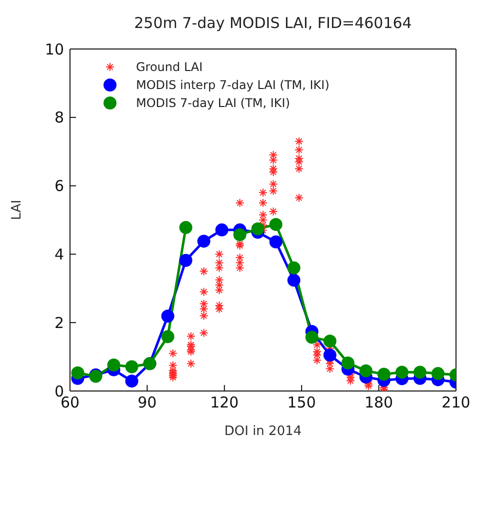  Describe the element at coordinates (59, 323) in the screenshot. I see `y-tick-label: 2` at that location.